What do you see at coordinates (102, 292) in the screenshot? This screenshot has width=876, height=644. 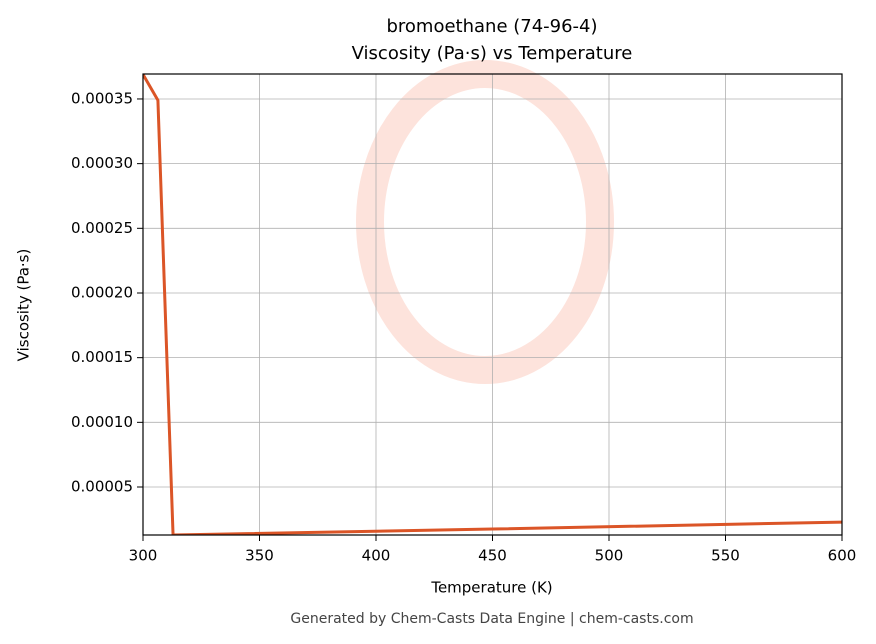 I see `y-tick-label: 0.00020` at bounding box center [102, 292].